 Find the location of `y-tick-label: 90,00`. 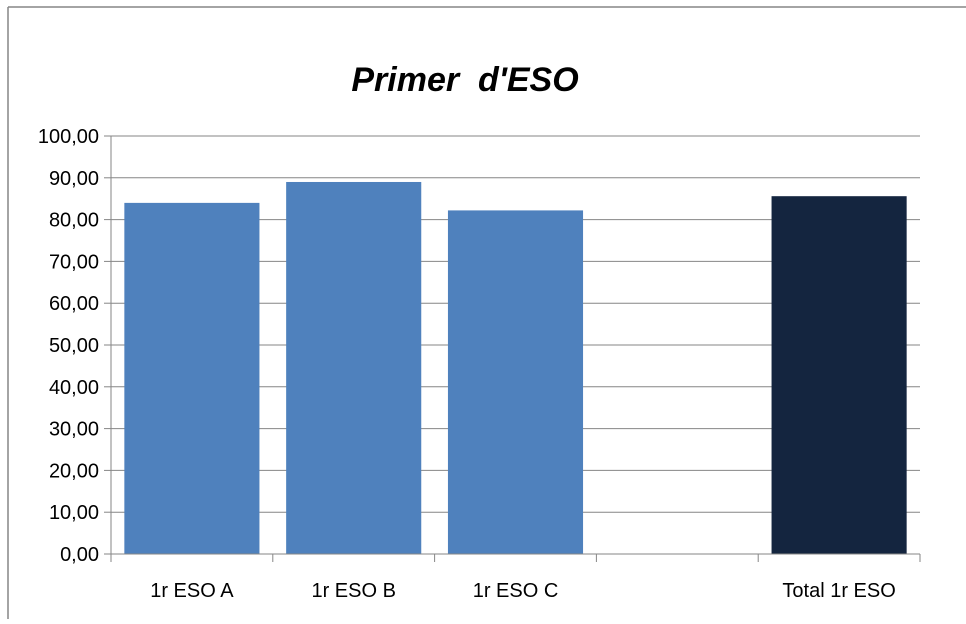

y-tick-label: 90,00 is located at coordinates (74, 179).